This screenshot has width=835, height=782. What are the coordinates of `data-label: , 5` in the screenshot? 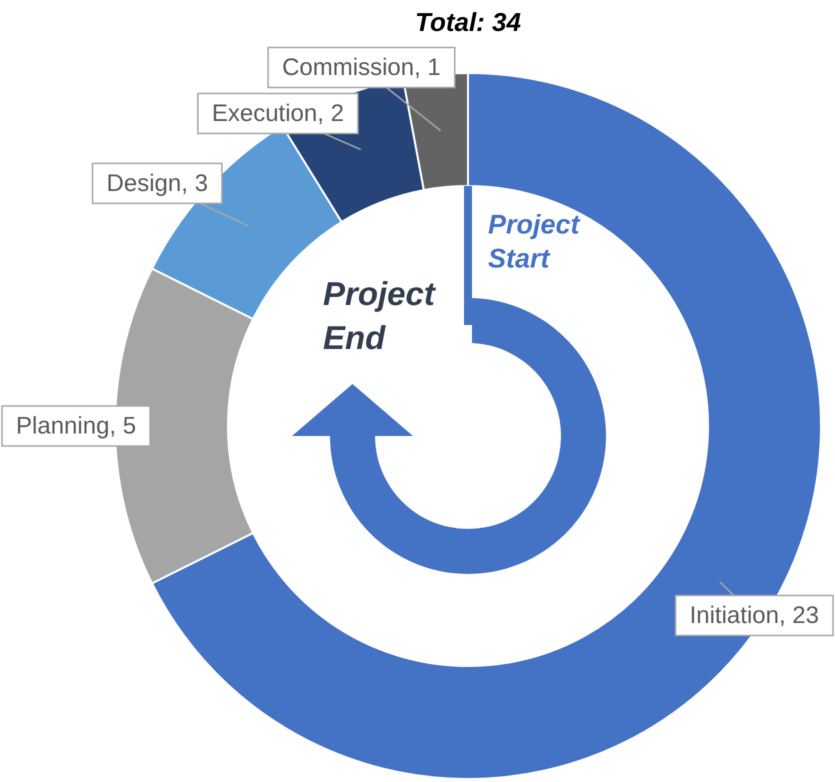 It's located at (122, 426).